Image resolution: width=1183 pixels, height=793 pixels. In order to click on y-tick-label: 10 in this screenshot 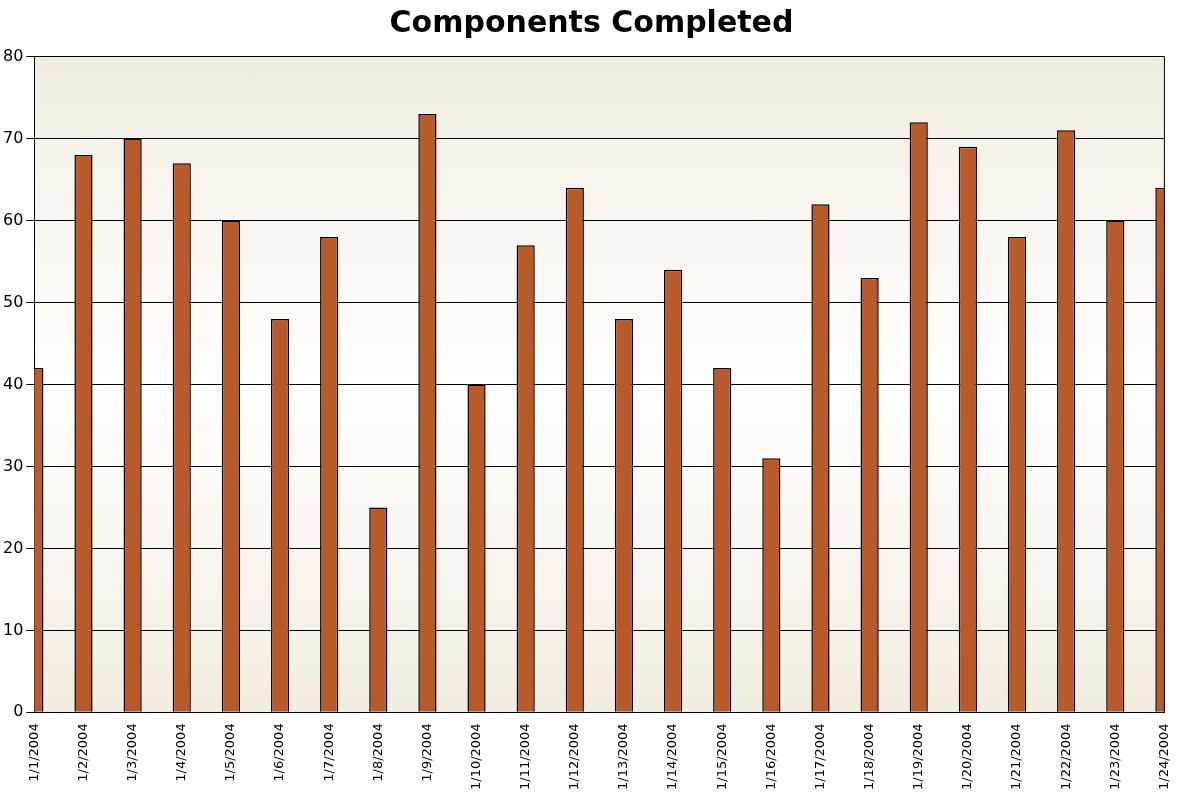, I will do `click(13, 629)`.